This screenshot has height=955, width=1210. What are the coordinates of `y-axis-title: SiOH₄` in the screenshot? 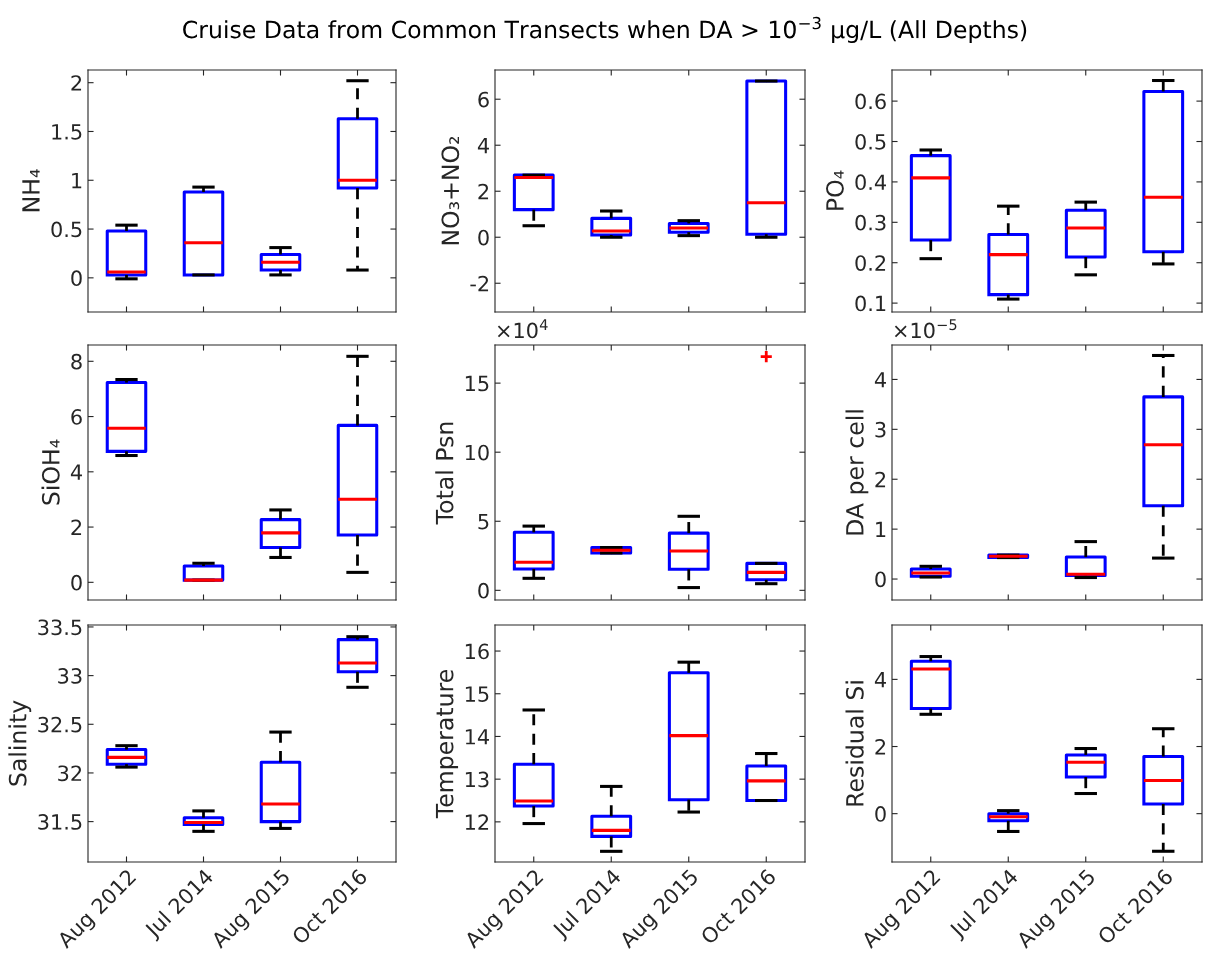 It's located at (50, 472).